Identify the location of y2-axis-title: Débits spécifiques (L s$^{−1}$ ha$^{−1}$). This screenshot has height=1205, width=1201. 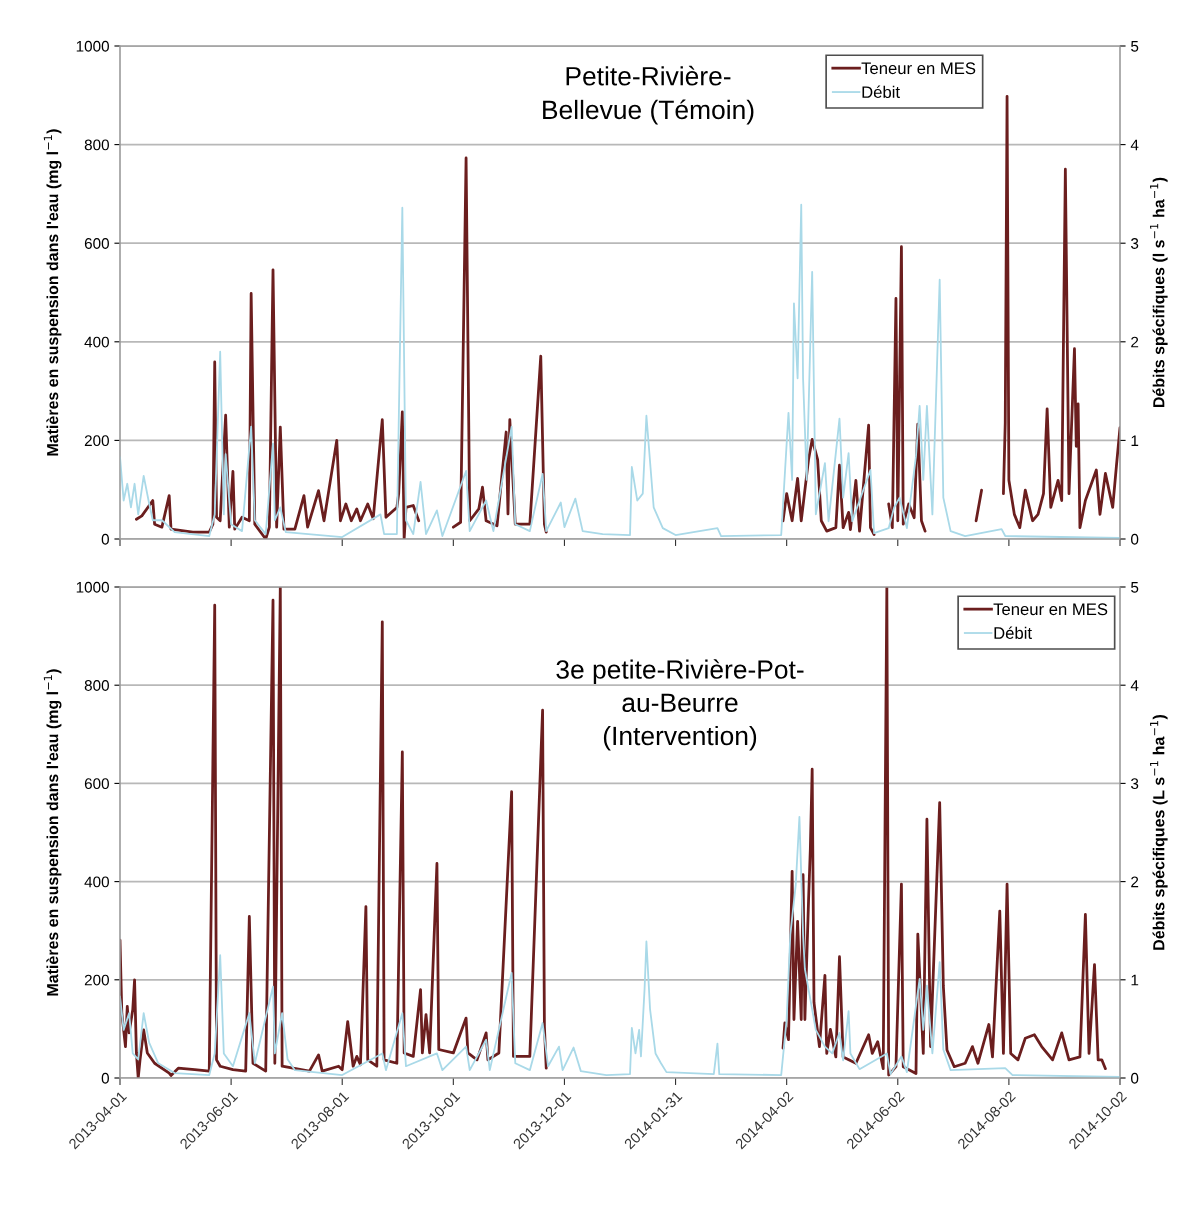
(1159, 832).